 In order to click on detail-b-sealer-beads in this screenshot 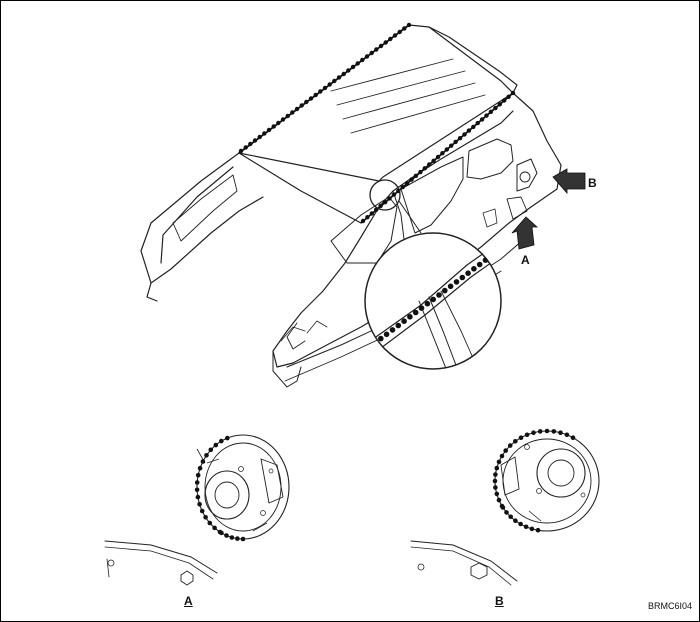, I will do `click(534, 480)`.